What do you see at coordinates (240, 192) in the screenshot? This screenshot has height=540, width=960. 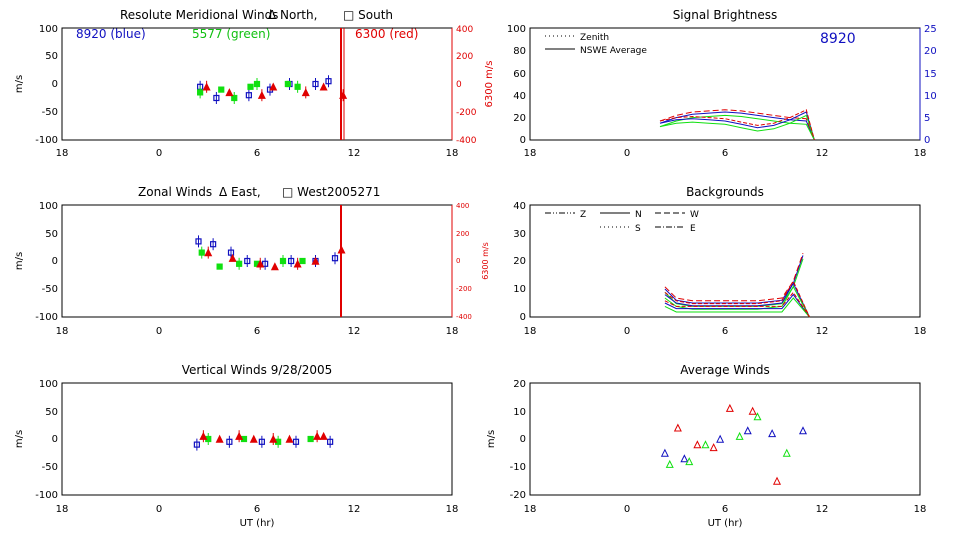 I see `legend-east: Δ East,` at bounding box center [240, 192].